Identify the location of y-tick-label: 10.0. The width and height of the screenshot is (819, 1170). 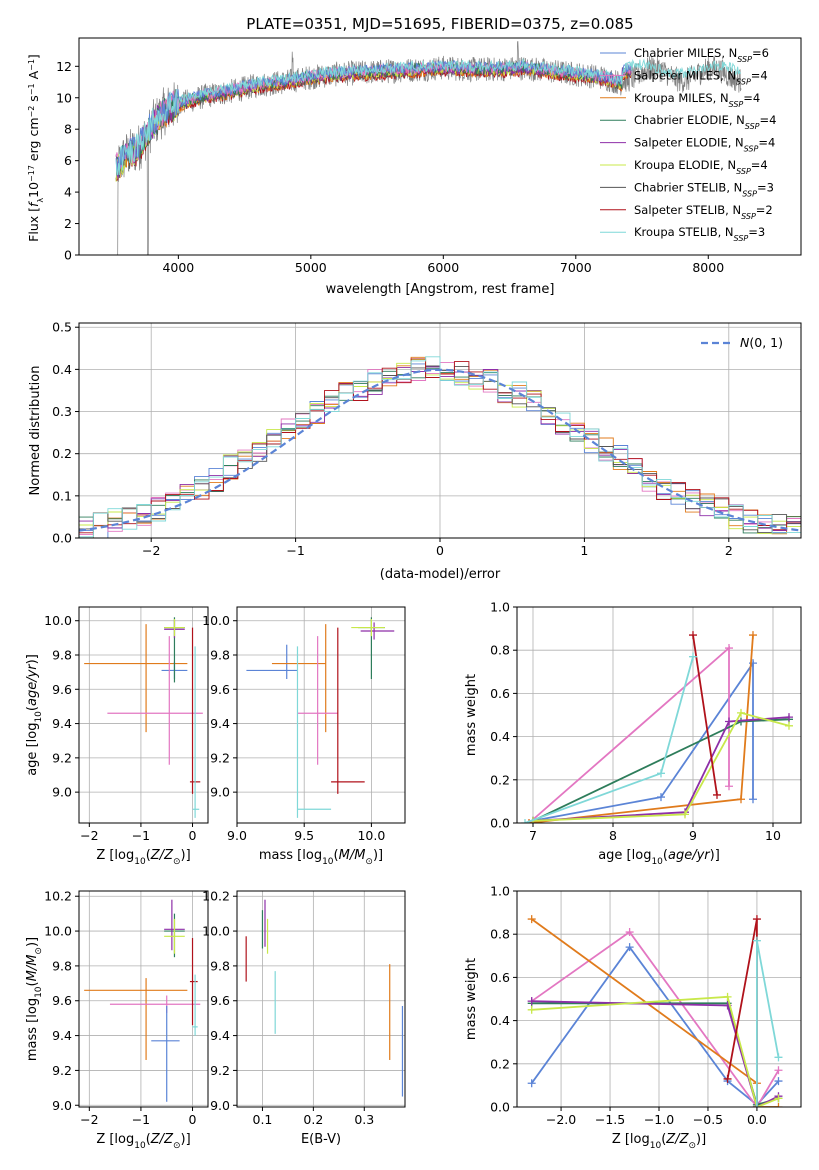
(58, 931).